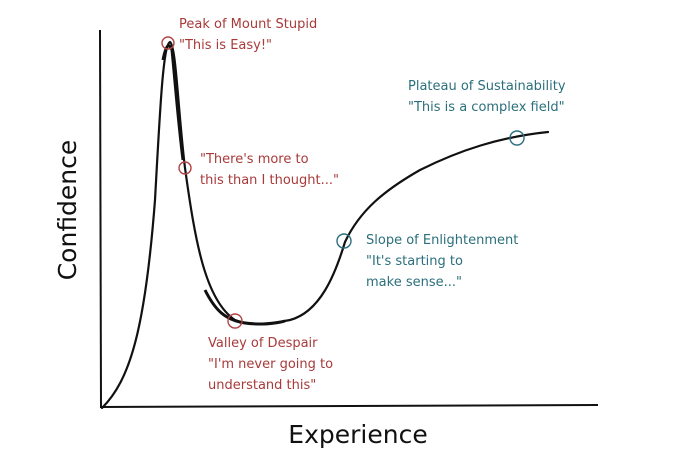 The width and height of the screenshot is (690, 464). Describe the element at coordinates (269, 180) in the screenshot. I see `annotation-line: this than I thought..."` at that location.